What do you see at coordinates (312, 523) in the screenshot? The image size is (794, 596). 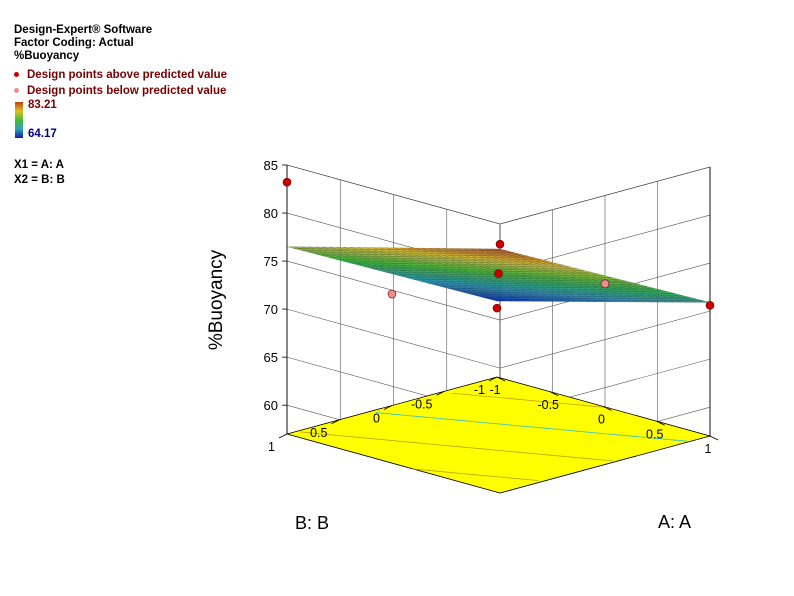 I see `b-axis-title: B` at bounding box center [312, 523].